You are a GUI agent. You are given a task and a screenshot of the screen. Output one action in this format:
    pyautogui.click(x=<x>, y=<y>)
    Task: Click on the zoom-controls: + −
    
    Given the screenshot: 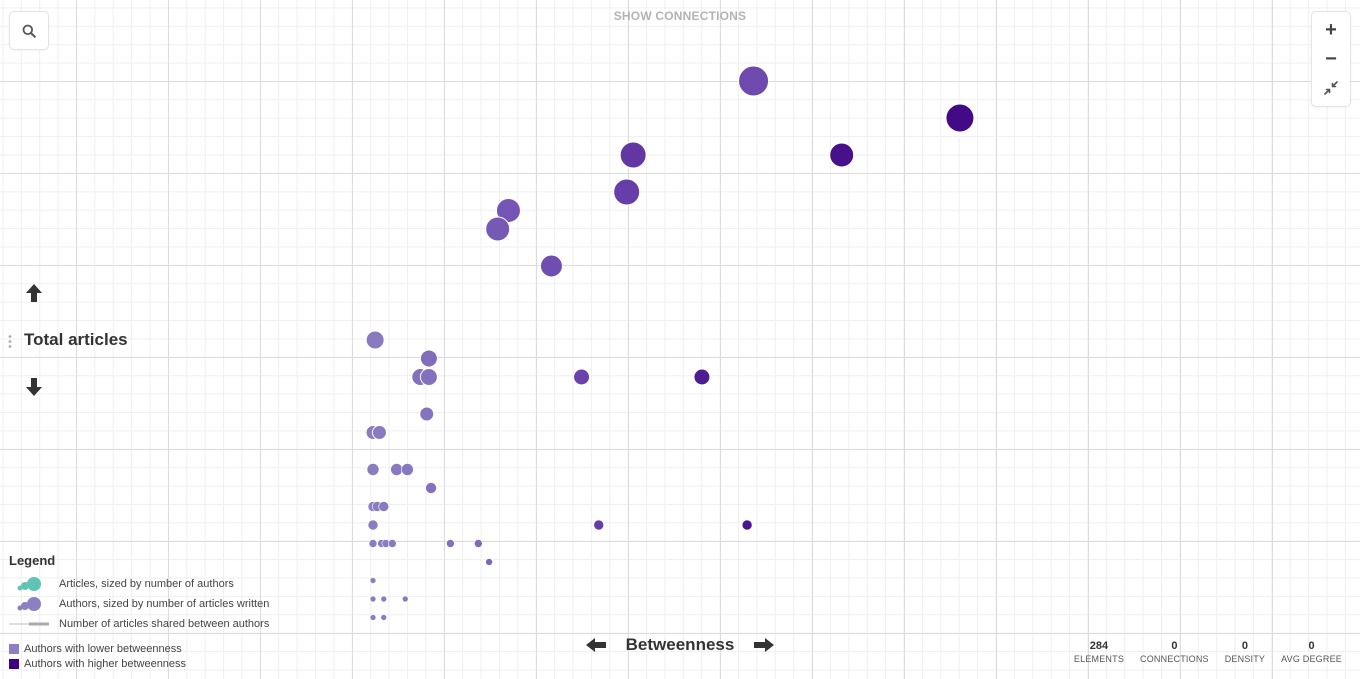 What is the action you would take?
    pyautogui.click(x=1331, y=59)
    